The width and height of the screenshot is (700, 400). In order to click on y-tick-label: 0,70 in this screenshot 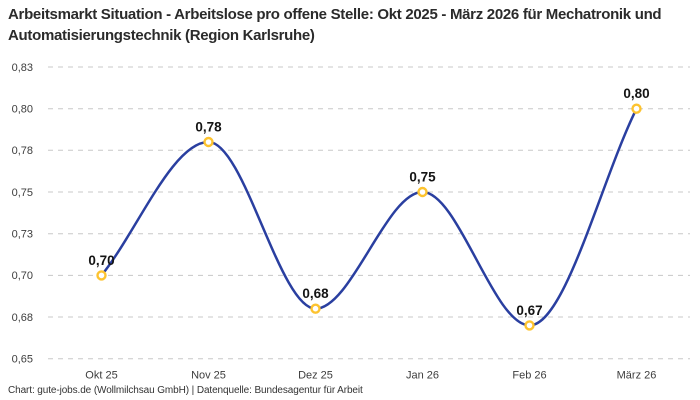, I will do `click(22, 276)`.